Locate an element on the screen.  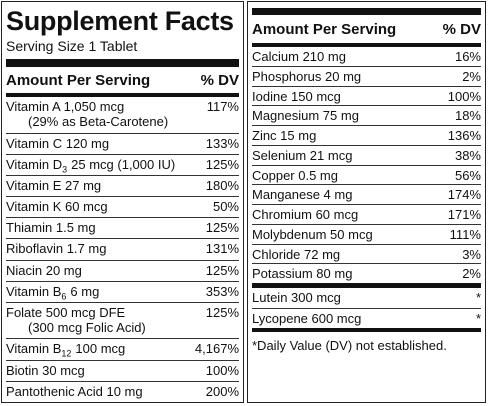
nutrient-row: Chloride 72 mg 3% is located at coordinates (366, 255).